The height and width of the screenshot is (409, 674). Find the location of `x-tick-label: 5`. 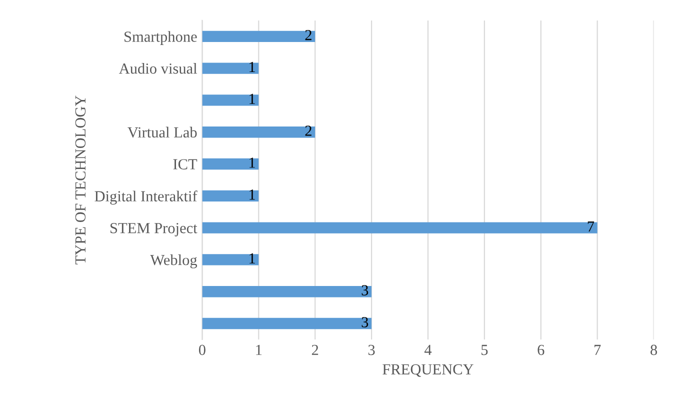

x-tick-label: 5 is located at coordinates (485, 350).